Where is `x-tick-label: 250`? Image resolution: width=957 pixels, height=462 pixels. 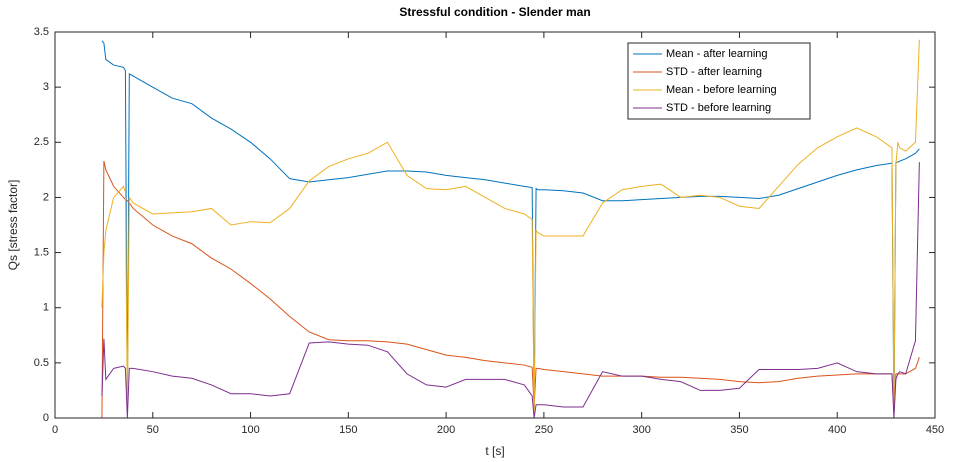 x-tick-label: 250 is located at coordinates (544, 430).